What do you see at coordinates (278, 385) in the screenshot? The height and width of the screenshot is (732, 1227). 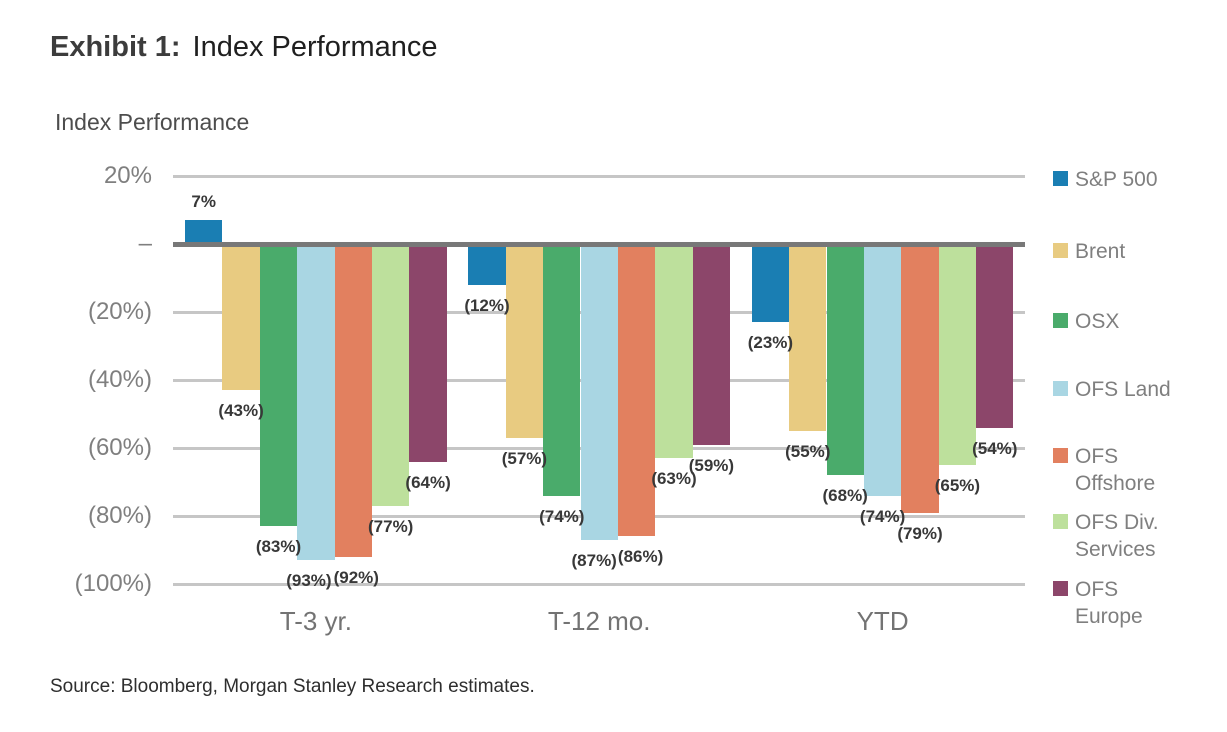 I see `bar-T3yr-osx` at bounding box center [278, 385].